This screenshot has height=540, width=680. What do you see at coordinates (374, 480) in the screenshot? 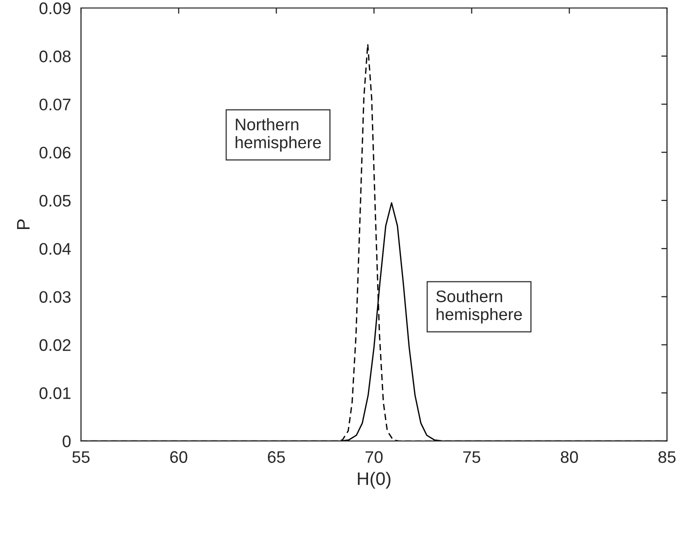
I see `x-axis-title: H(0)` at bounding box center [374, 480].